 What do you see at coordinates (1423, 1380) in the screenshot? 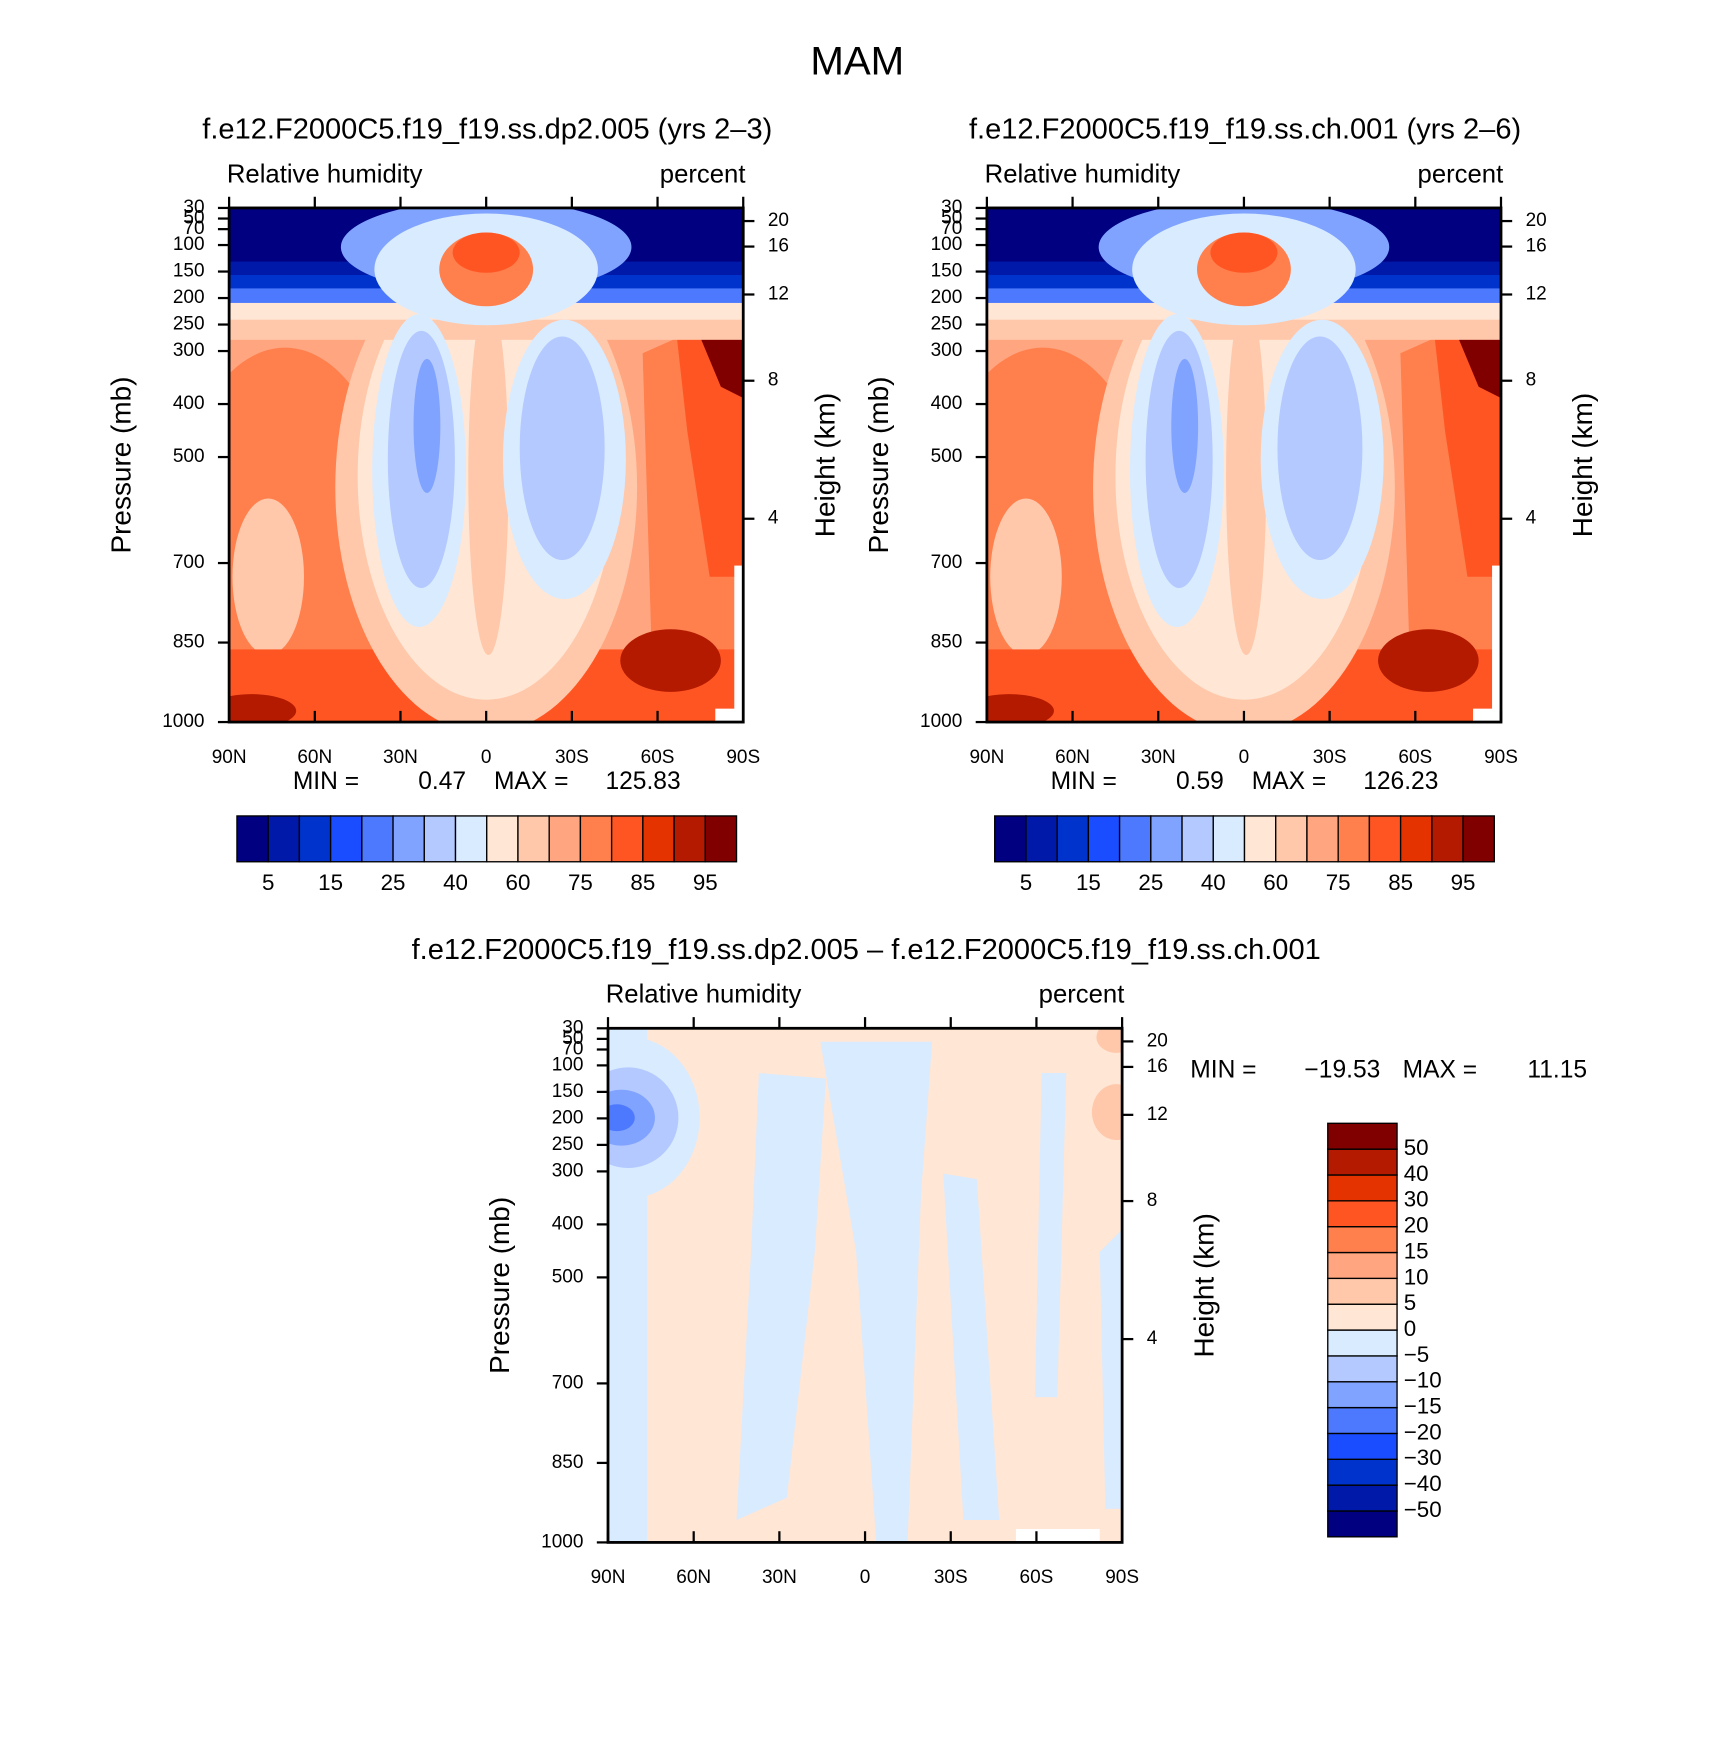
I see `colorbar-label: −10` at bounding box center [1423, 1380].